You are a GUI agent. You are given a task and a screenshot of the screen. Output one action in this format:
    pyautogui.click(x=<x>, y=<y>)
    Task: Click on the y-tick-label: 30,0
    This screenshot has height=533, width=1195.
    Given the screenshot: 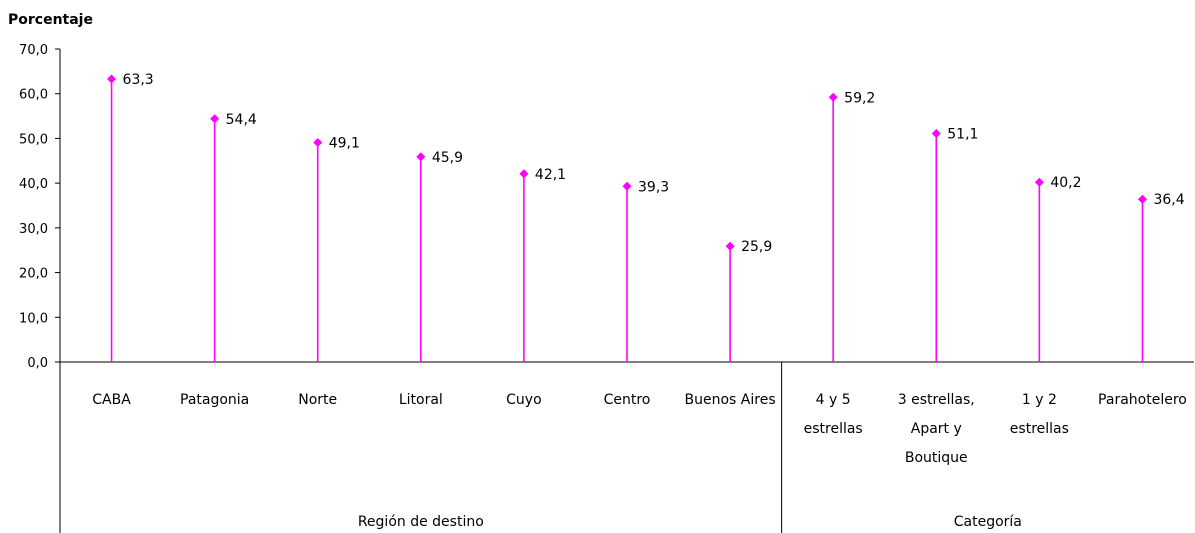 What is the action you would take?
    pyautogui.click(x=33, y=229)
    